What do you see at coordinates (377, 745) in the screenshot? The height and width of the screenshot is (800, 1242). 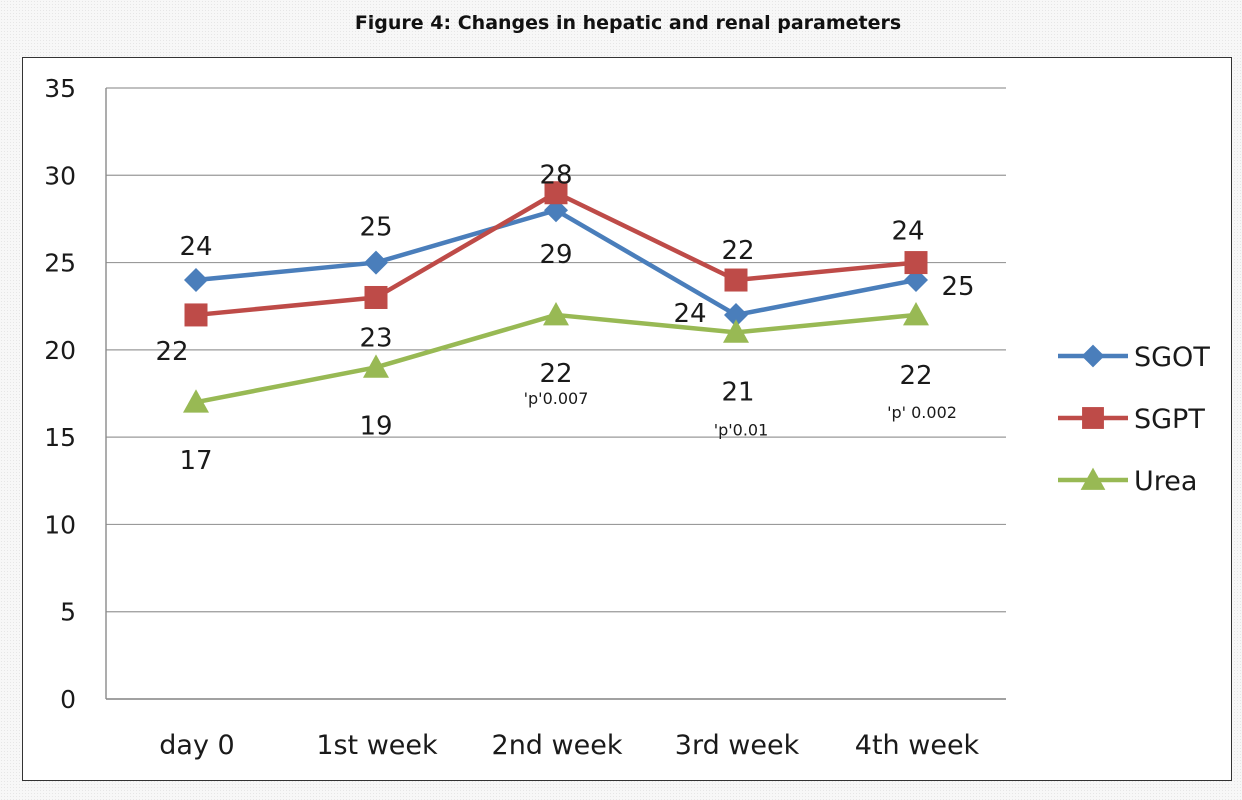 I see `x-tick-label: 1st week` at bounding box center [377, 745].